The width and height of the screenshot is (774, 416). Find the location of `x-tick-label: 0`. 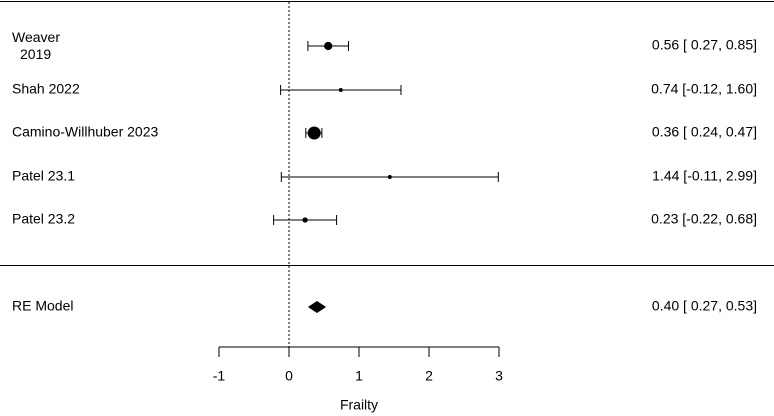

x-tick-label: 0 is located at coordinates (289, 376).